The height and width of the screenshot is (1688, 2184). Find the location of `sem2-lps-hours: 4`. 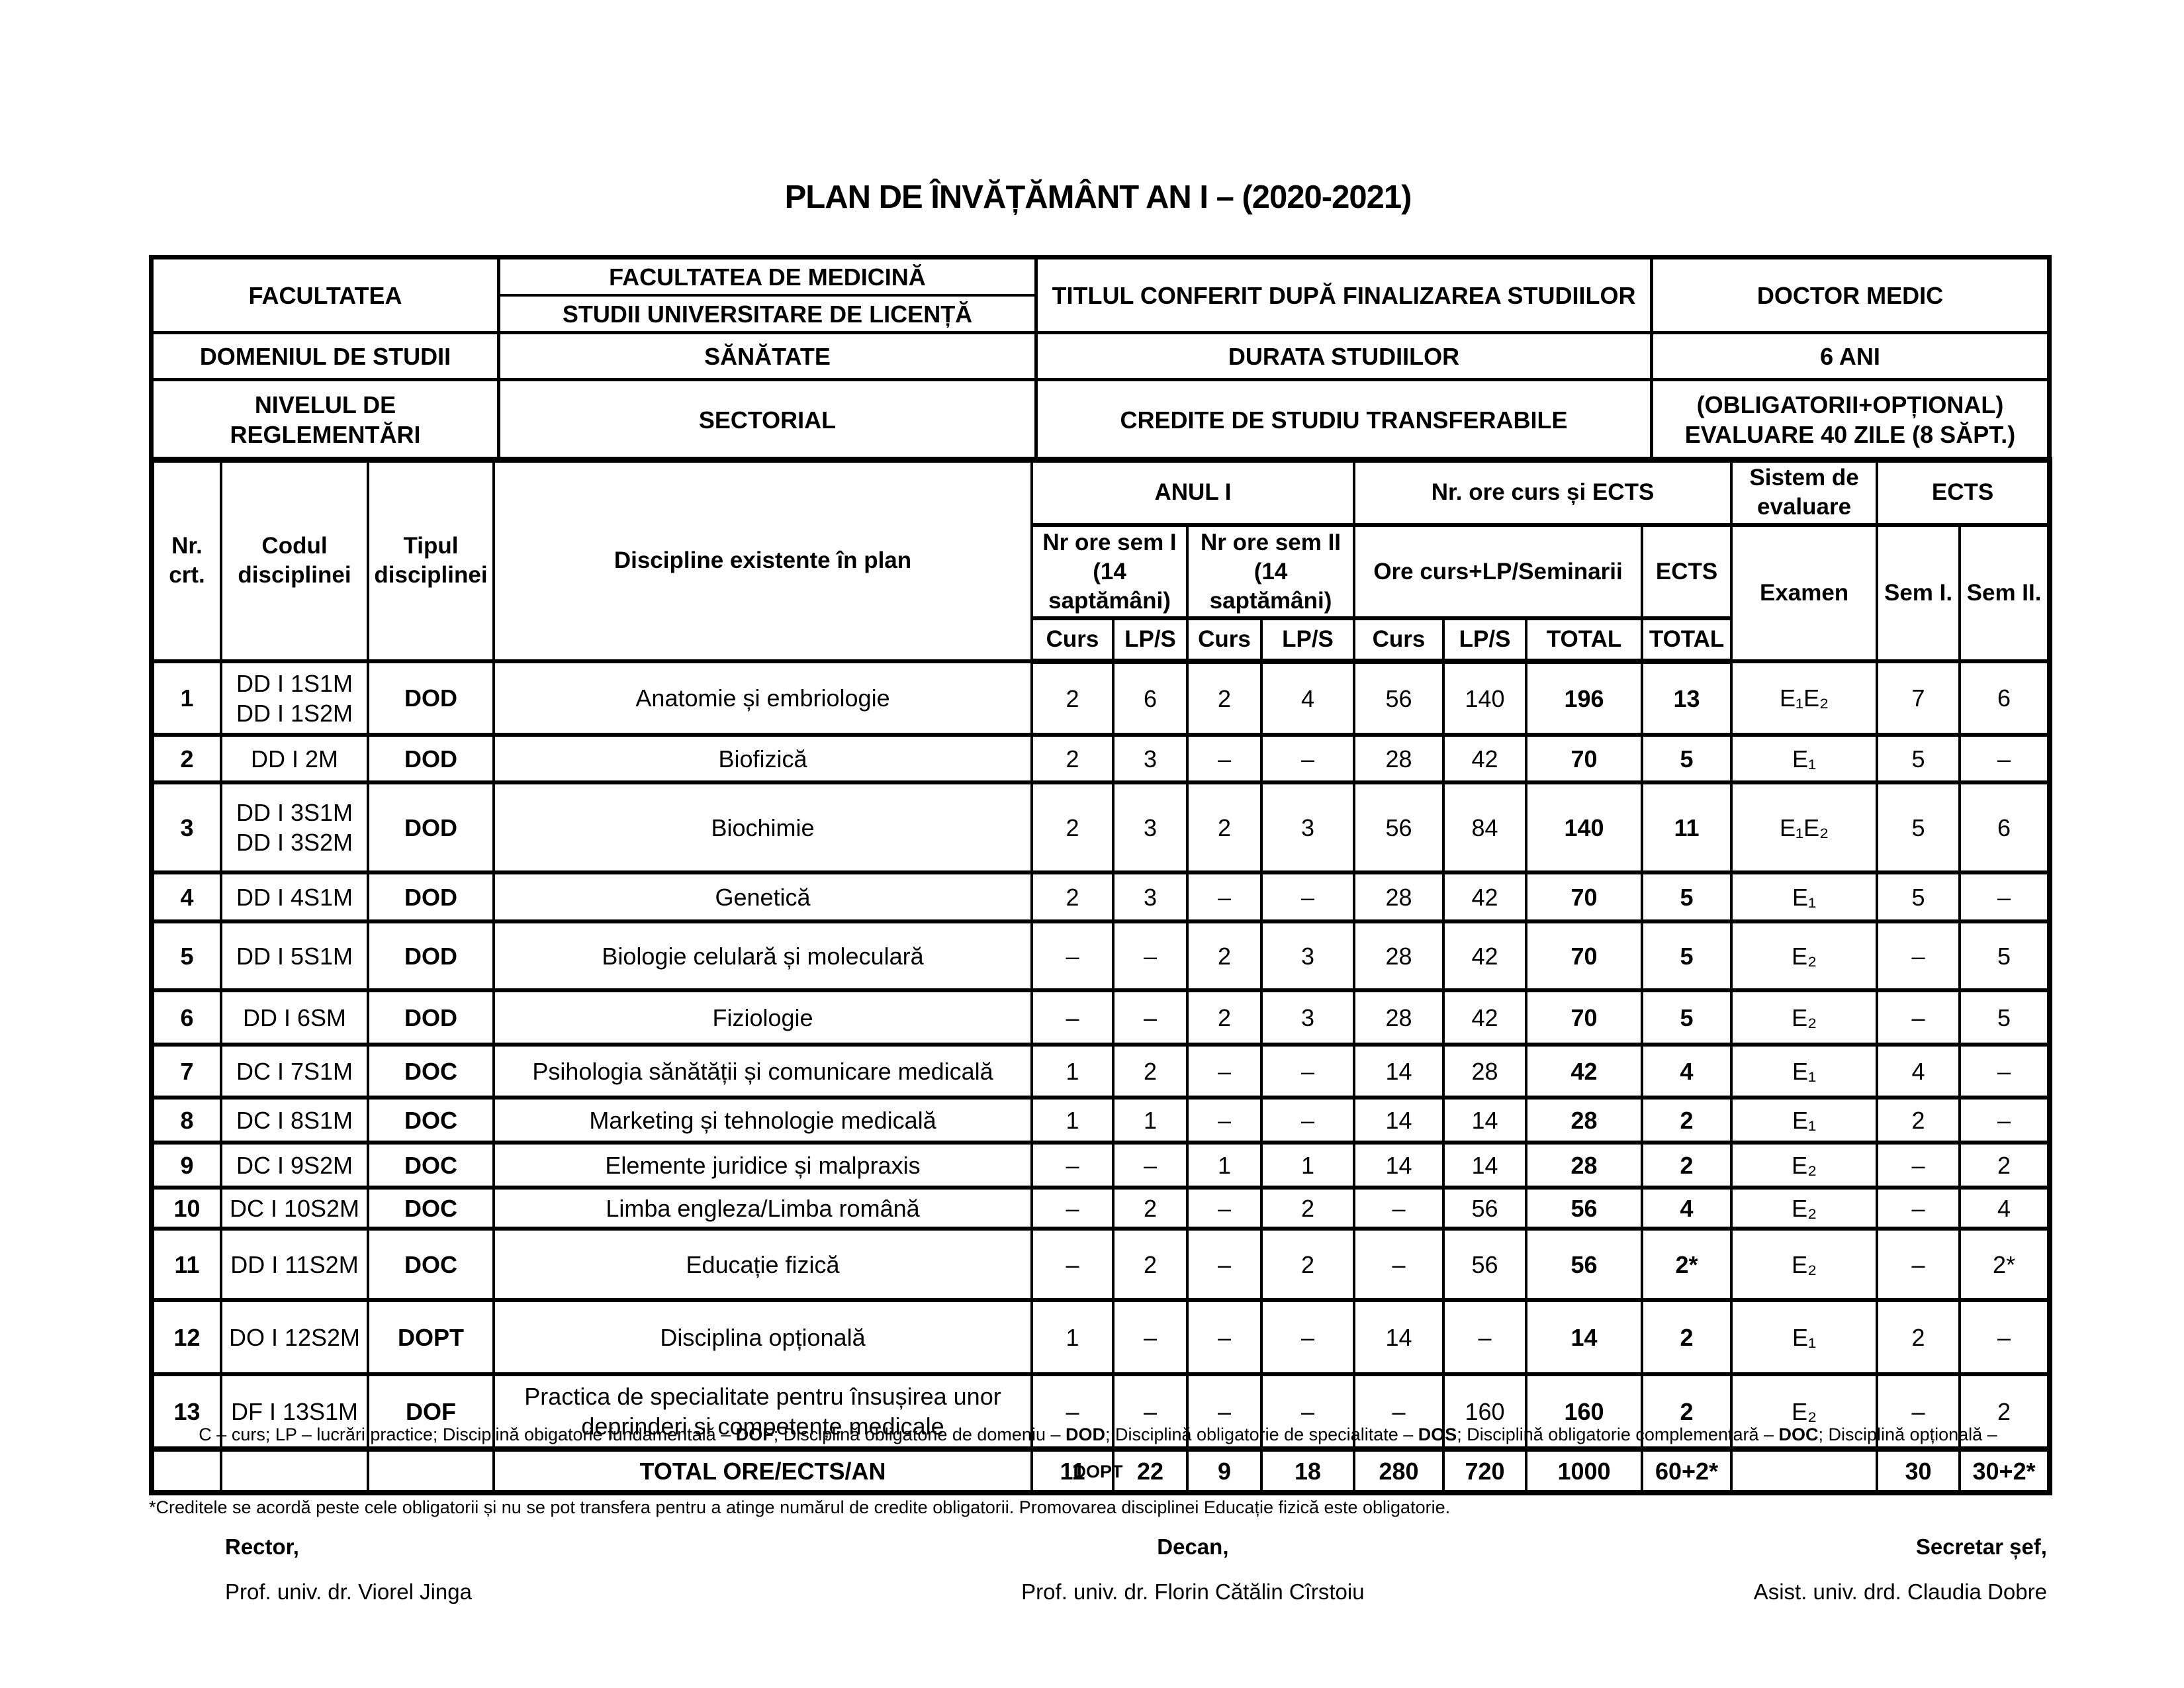

sem2-lps-hours: 4 is located at coordinates (1307, 698).